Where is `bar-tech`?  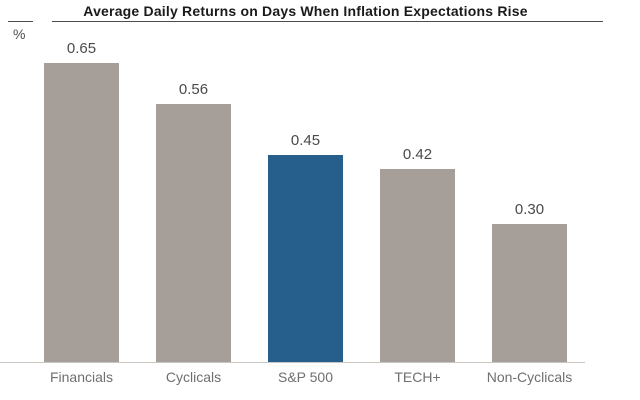
bar-tech is located at coordinates (417, 265).